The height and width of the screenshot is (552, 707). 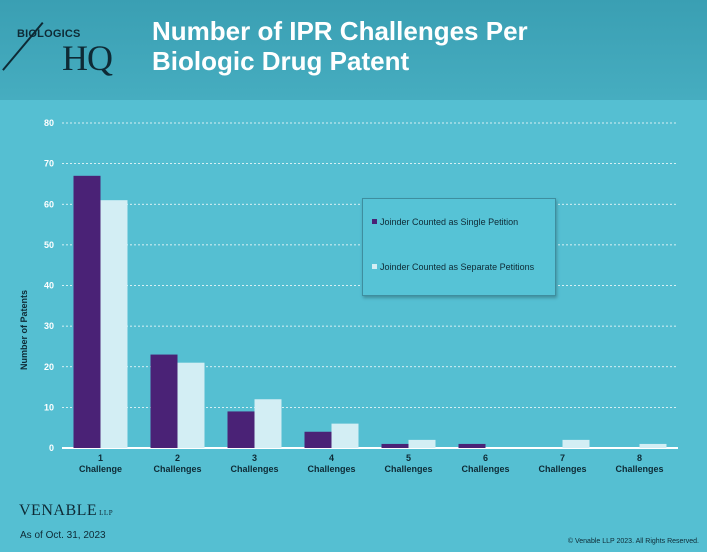 What do you see at coordinates (49, 164) in the screenshot?
I see `y-tick-label: 70` at bounding box center [49, 164].